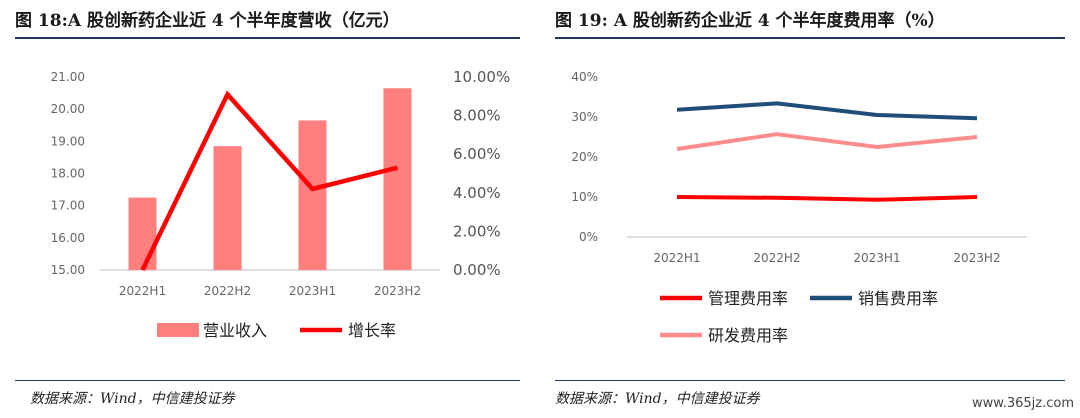 This screenshot has width=1080, height=418. What do you see at coordinates (68, 77) in the screenshot?
I see `left-axis-tick: 21.00` at bounding box center [68, 77].